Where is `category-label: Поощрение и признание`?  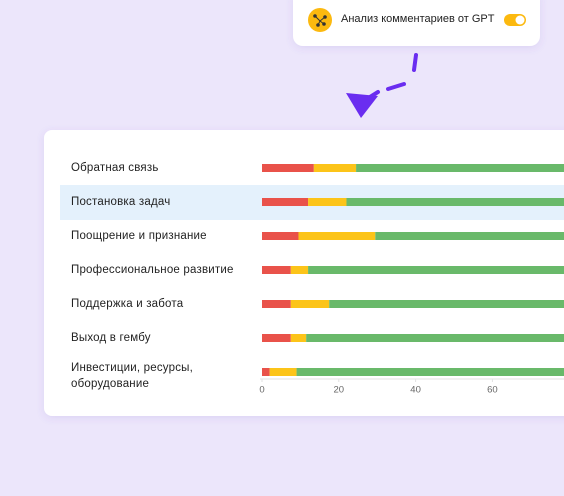 category-label: Поощрение и признание is located at coordinates (139, 236).